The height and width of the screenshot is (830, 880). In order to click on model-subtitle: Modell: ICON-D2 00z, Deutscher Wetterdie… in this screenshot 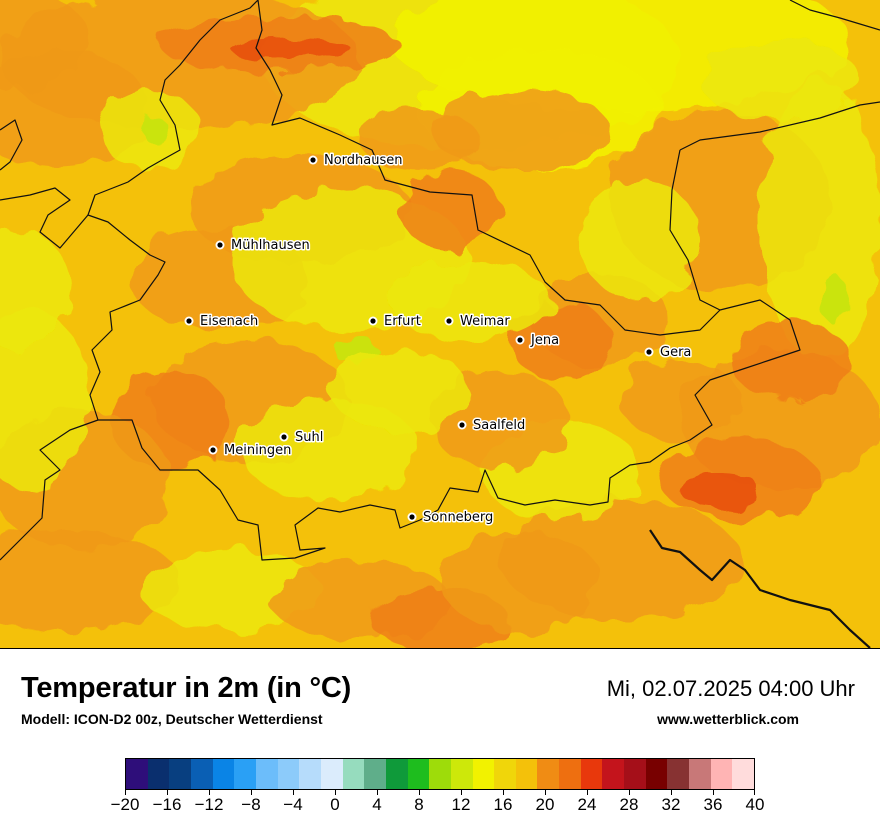, I will do `click(172, 719)`.